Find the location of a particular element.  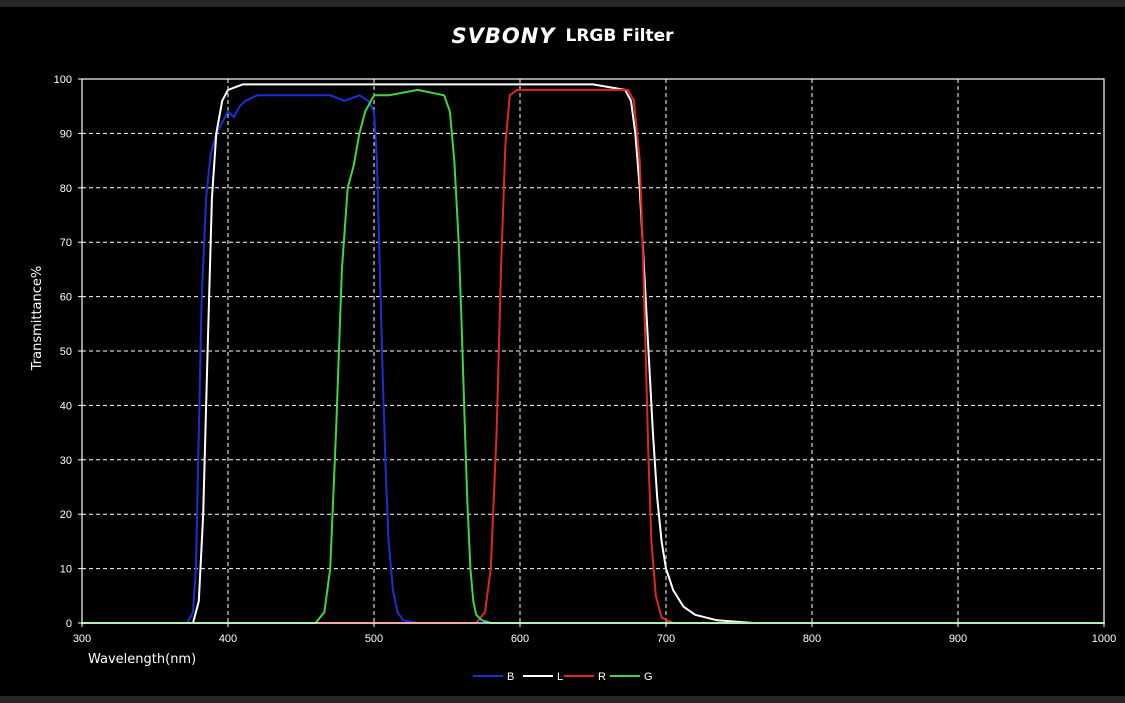

legend-item-G: G is located at coordinates (631, 677).